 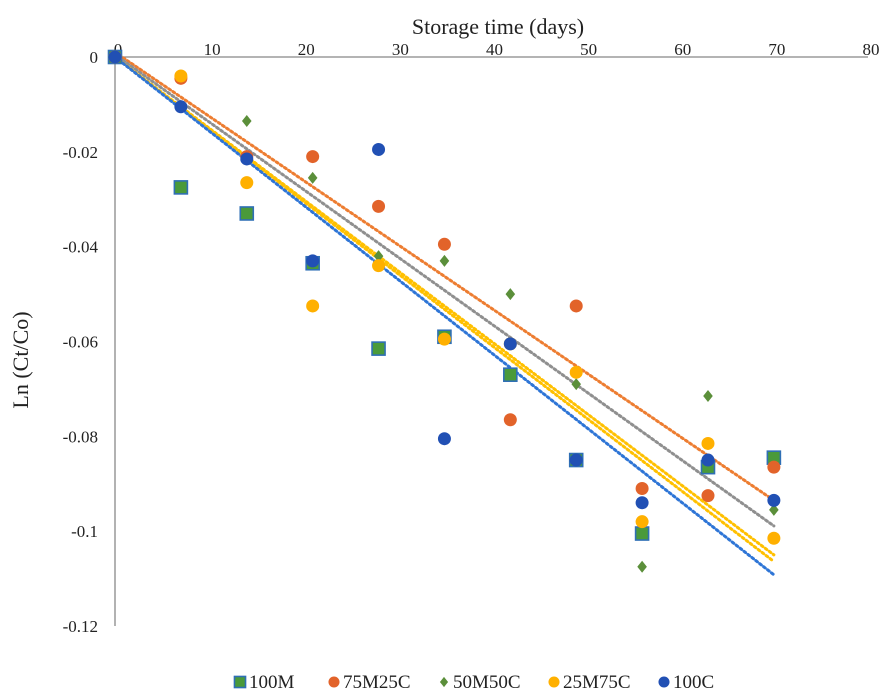 I want to click on x-tick-label: 80, so click(x=871, y=49).